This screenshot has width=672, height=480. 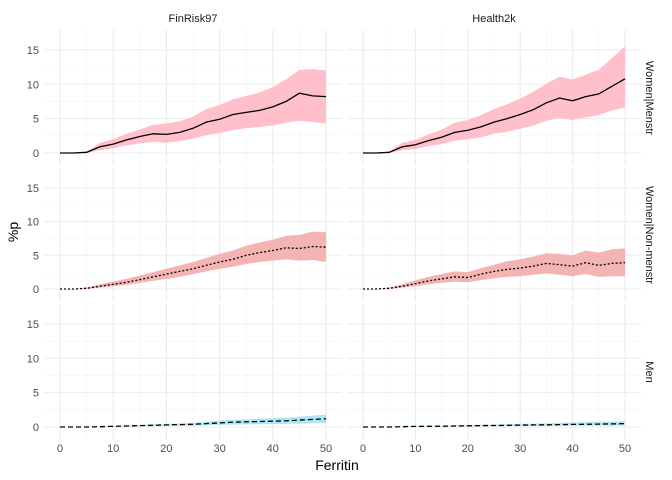 I want to click on strip-label-men: Men, so click(x=649, y=371).